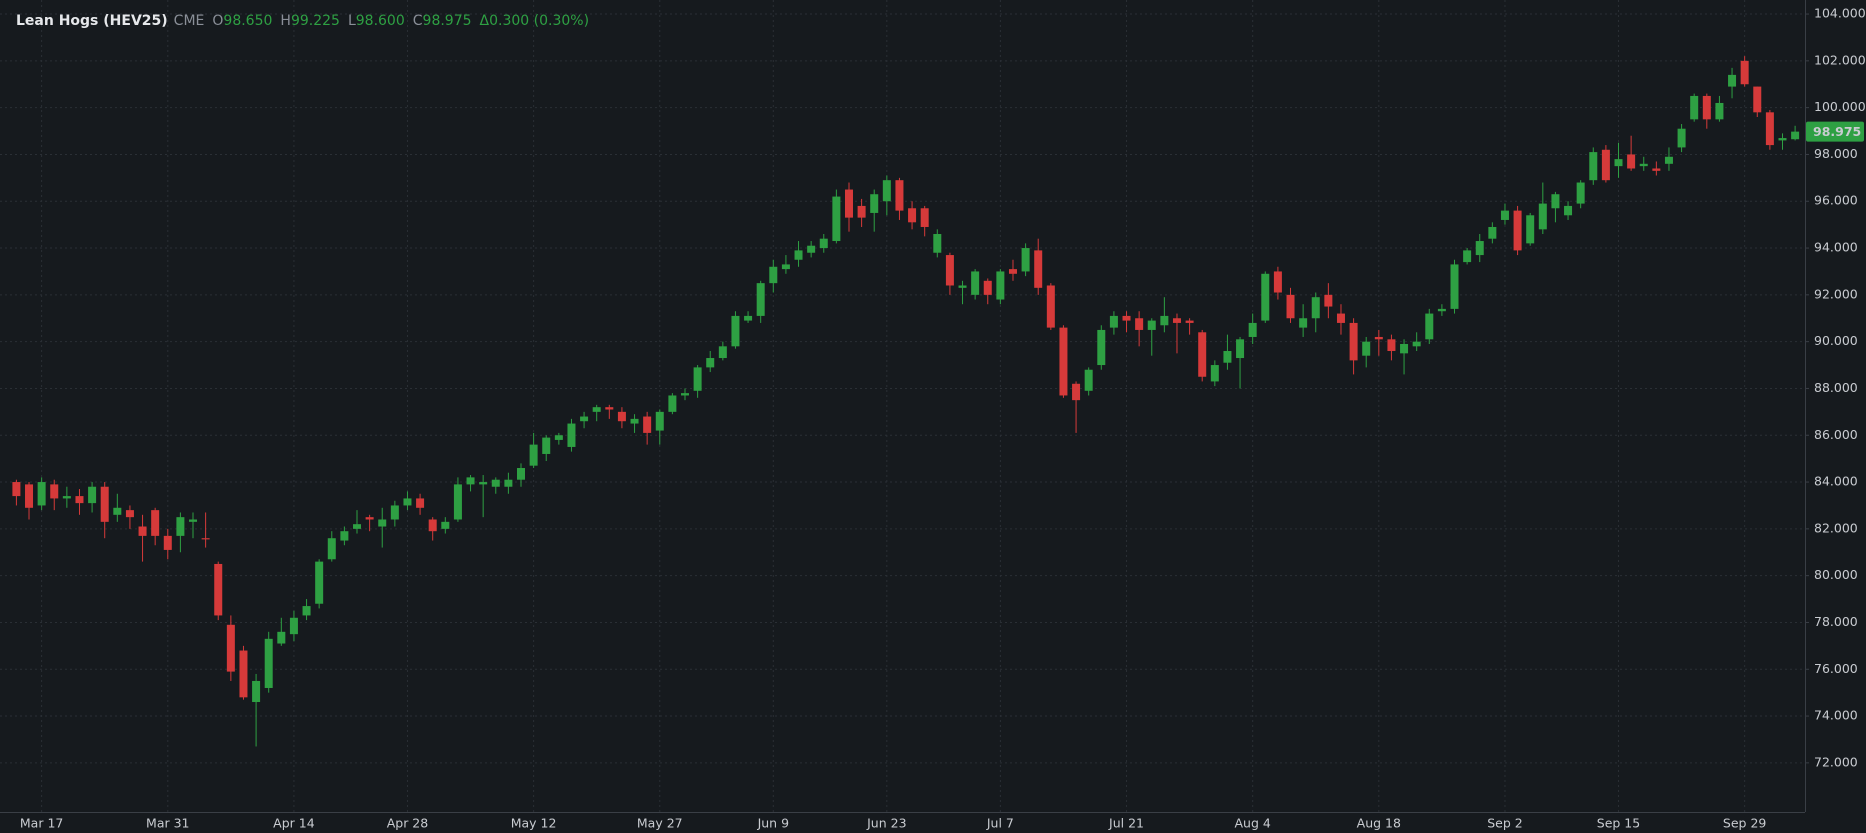 The height and width of the screenshot is (833, 1866). I want to click on x-tick-label: Jun 23, so click(886, 823).